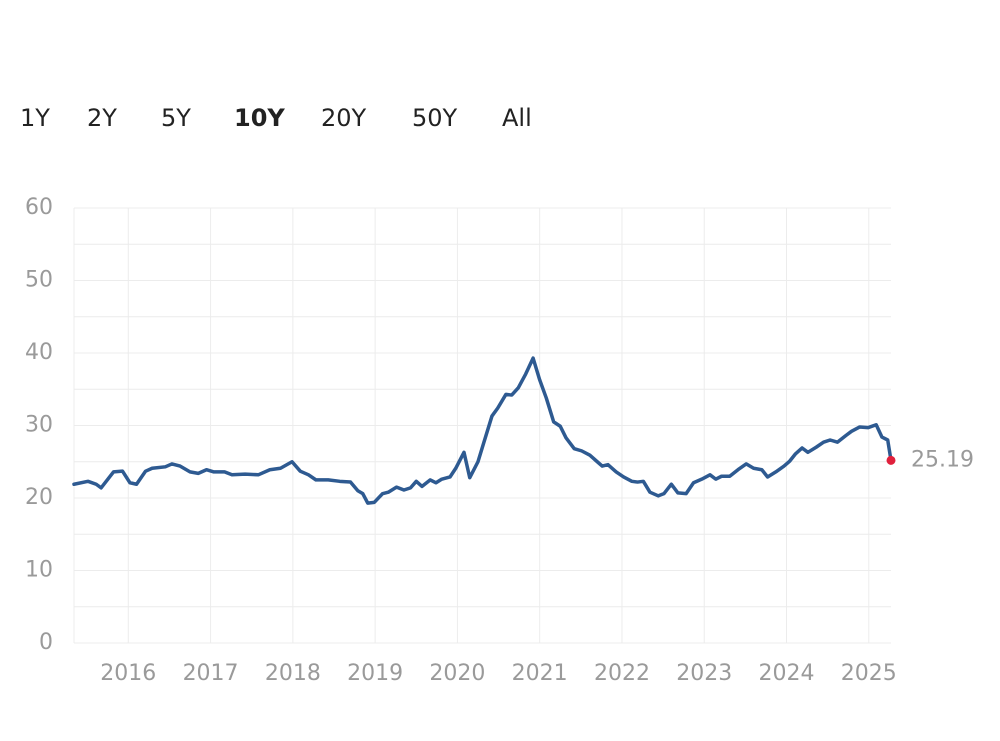 The height and width of the screenshot is (741, 1000). Describe the element at coordinates (39, 497) in the screenshot. I see `y-tick-label: 20` at that location.